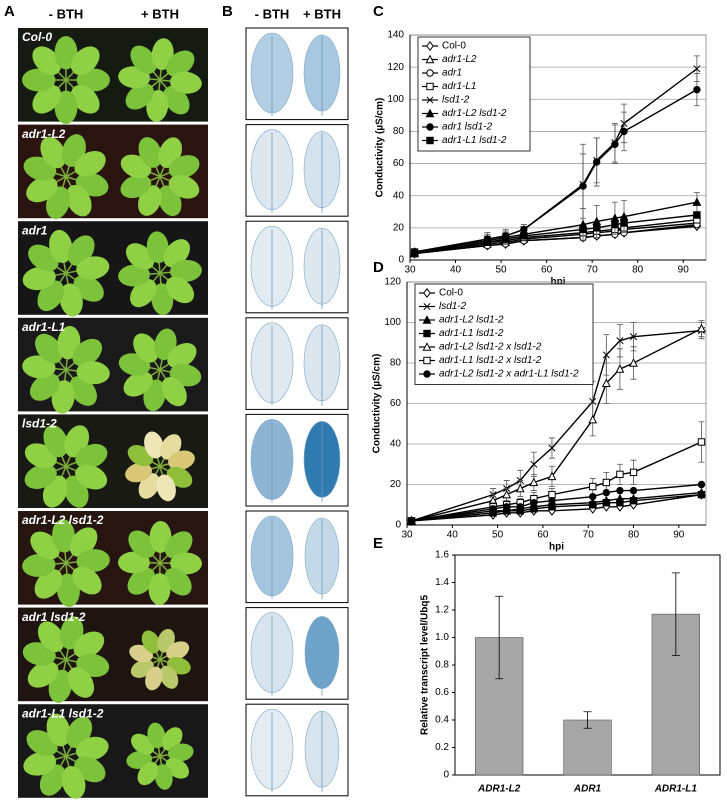 The height and width of the screenshot is (800, 727). I want to click on y-tick-label: 120, so click(395, 67).